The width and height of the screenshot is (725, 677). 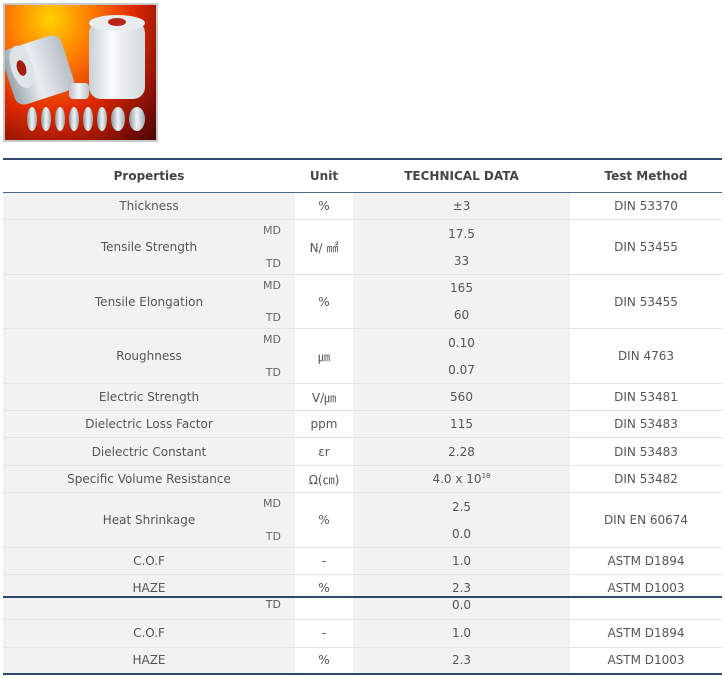 What do you see at coordinates (461, 260) in the screenshot?
I see `td-value: 33` at bounding box center [461, 260].